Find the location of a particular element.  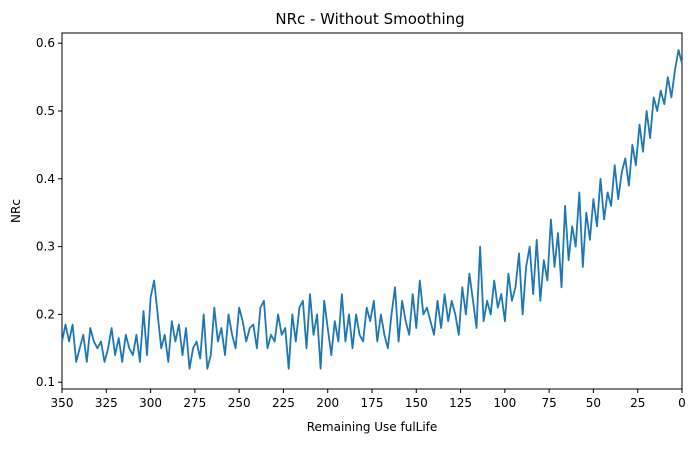

x-tick-label: 325 is located at coordinates (106, 403).